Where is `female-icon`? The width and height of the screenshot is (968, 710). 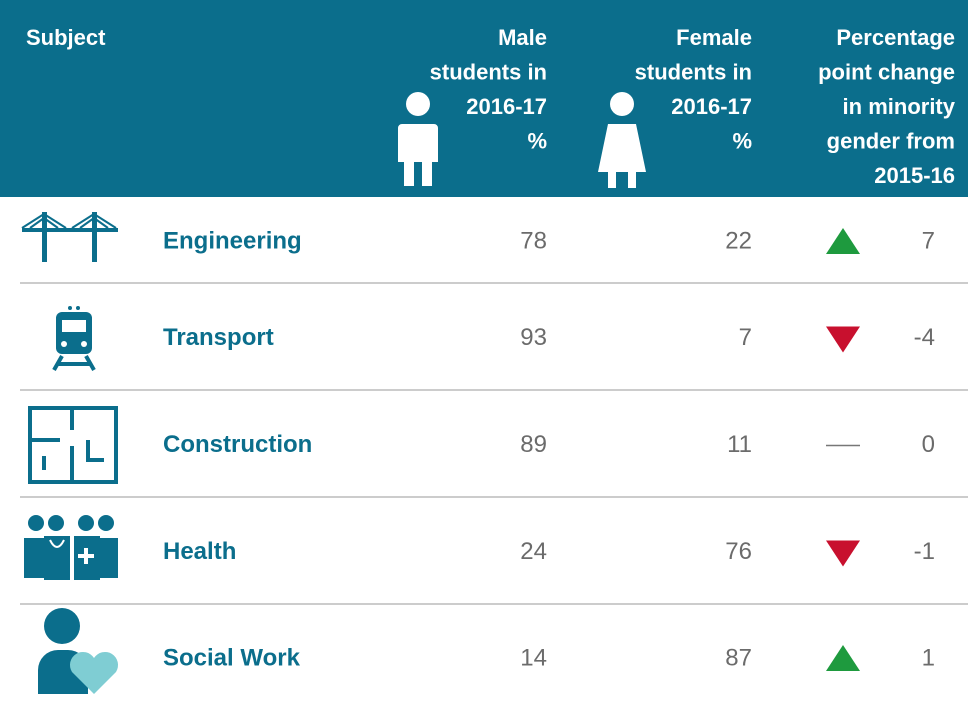
female-icon is located at coordinates (622, 140).